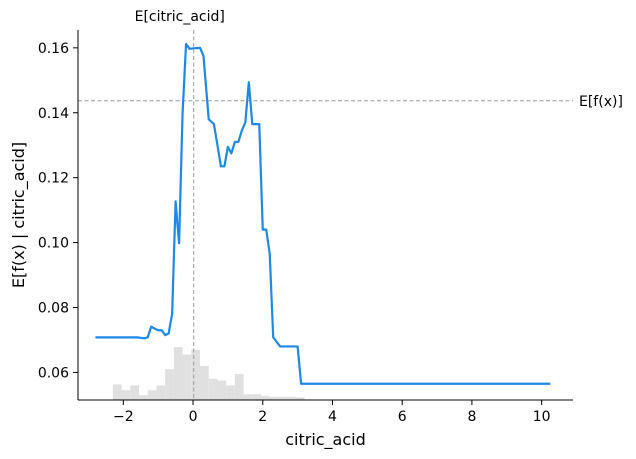 Image resolution: width=636 pixels, height=459 pixels. I want to click on expected-y-label: E[f(x)], so click(601, 102).